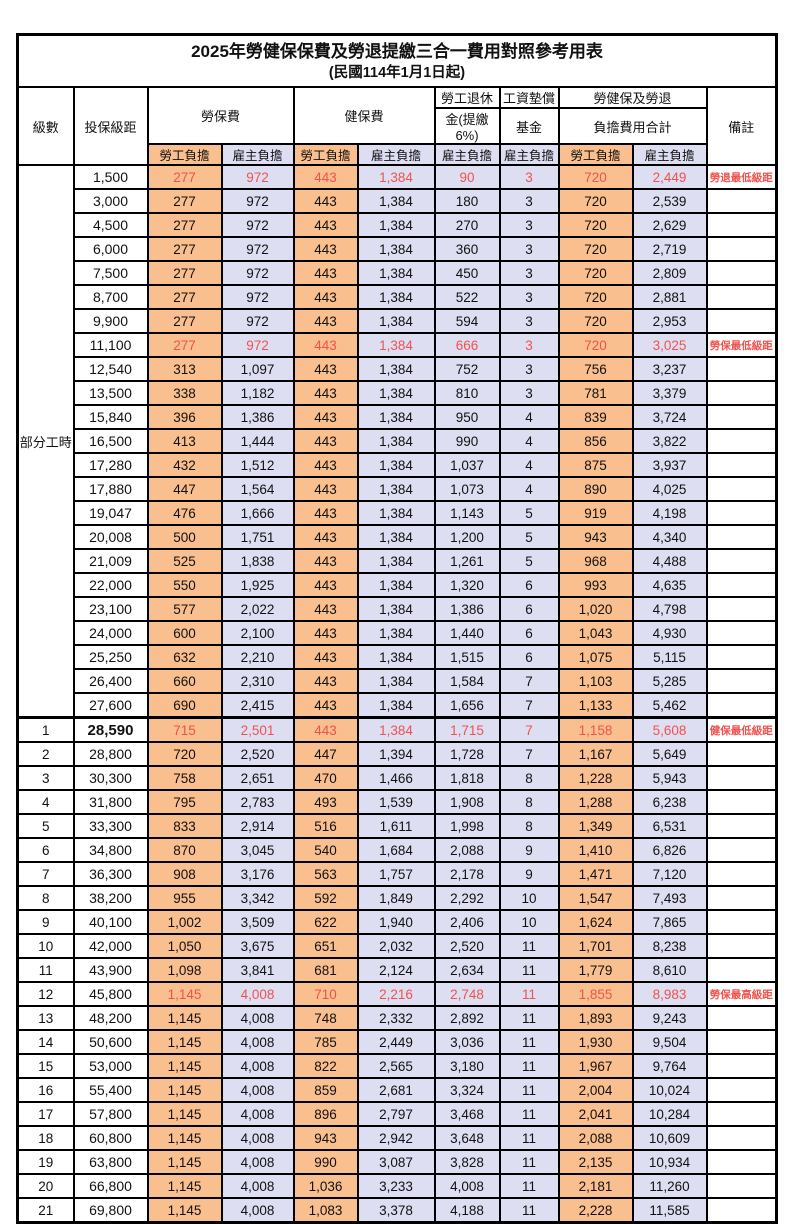 The height and width of the screenshot is (1224, 791). What do you see at coordinates (397, 60) in the screenshot?
I see `table-title-block: 2025年勞健保保費及勞退提繳三合一費用對照參考用表 (民國114年1月1日起)` at bounding box center [397, 60].